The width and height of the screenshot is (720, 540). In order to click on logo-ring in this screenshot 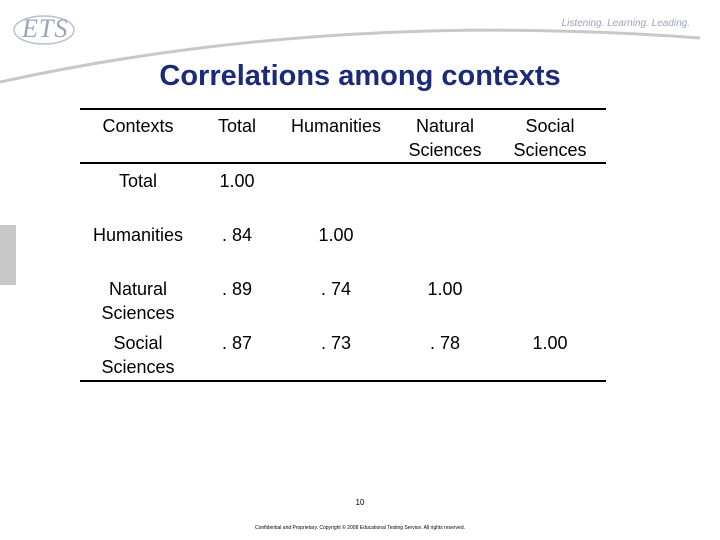, I will do `click(44, 30)`.